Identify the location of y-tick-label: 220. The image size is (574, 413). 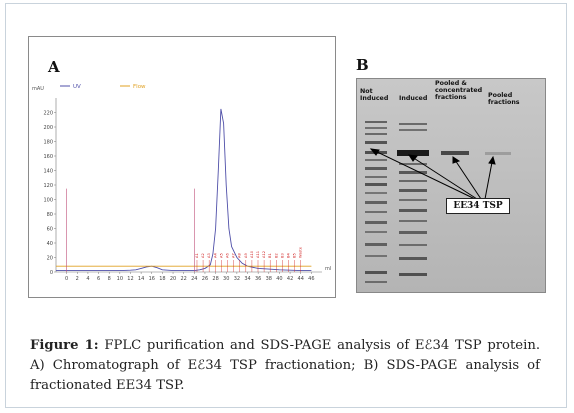
(48, 113).